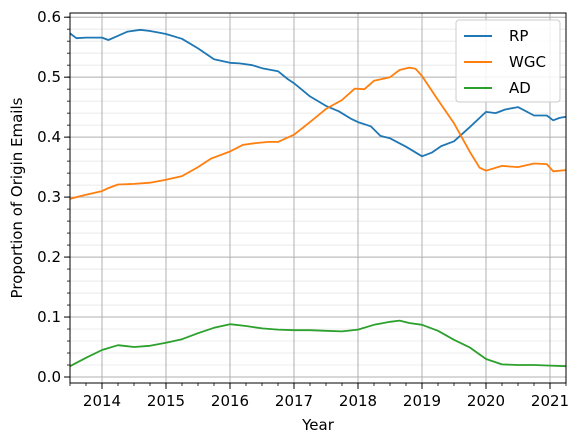  Describe the element at coordinates (49, 137) in the screenshot. I see `y-tick-label: 0.4` at that location.